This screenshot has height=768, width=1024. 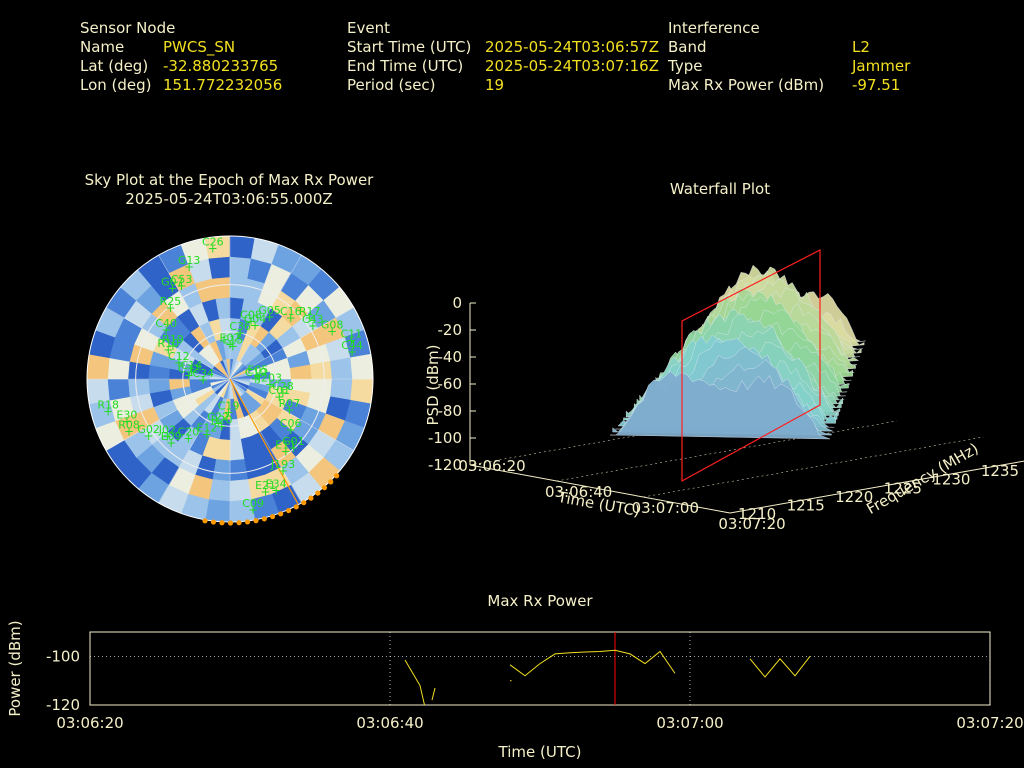 I want to click on waterfall-y-tick-label: 1230, so click(x=951, y=480).